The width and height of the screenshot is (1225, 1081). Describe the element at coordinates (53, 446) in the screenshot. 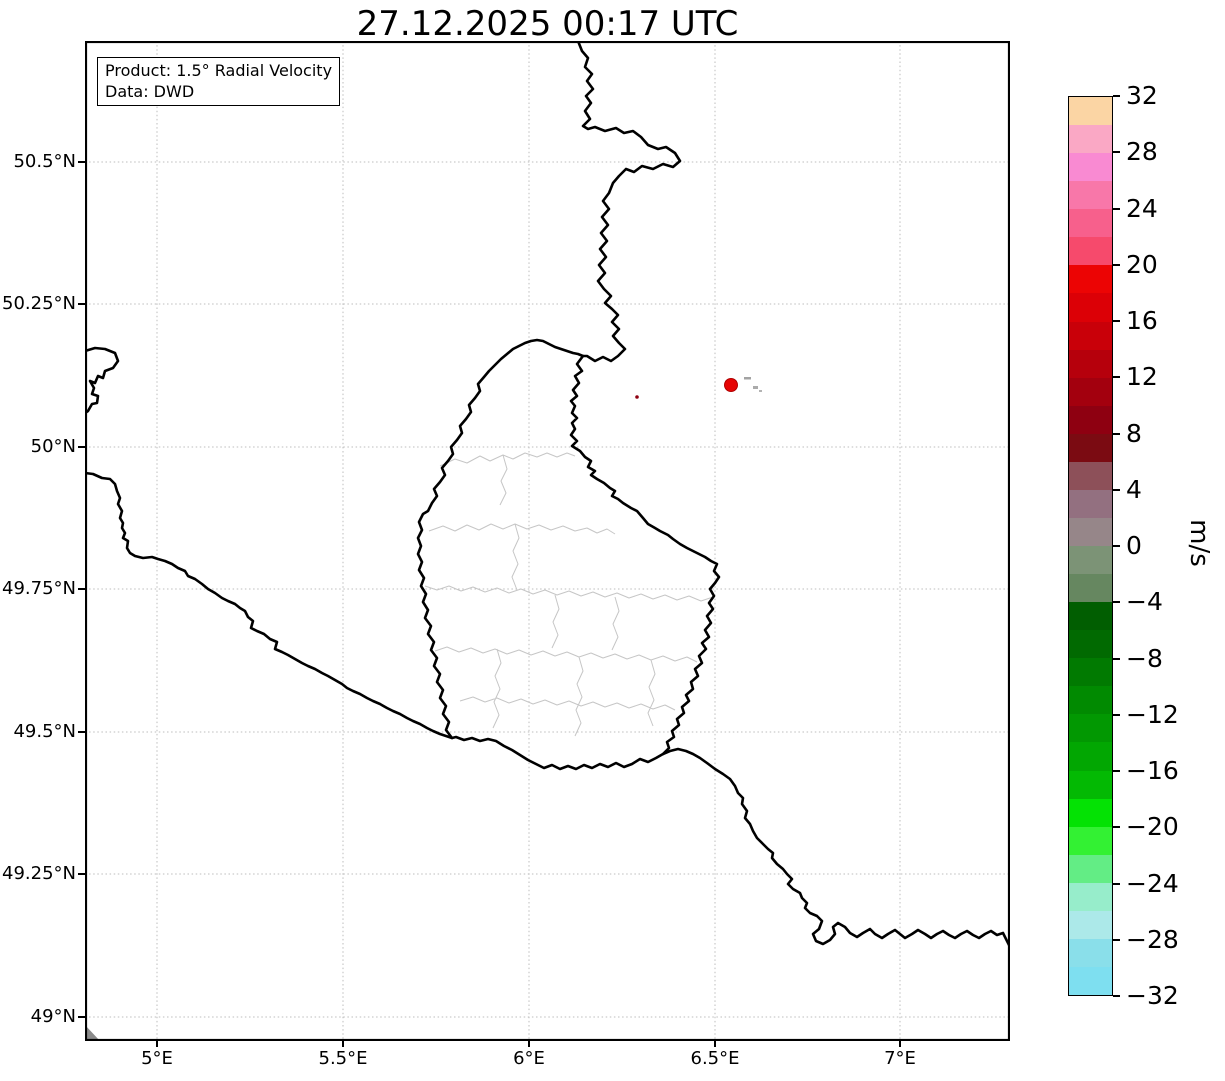

I see `y-axis-tick-label: 50°N` at that location.